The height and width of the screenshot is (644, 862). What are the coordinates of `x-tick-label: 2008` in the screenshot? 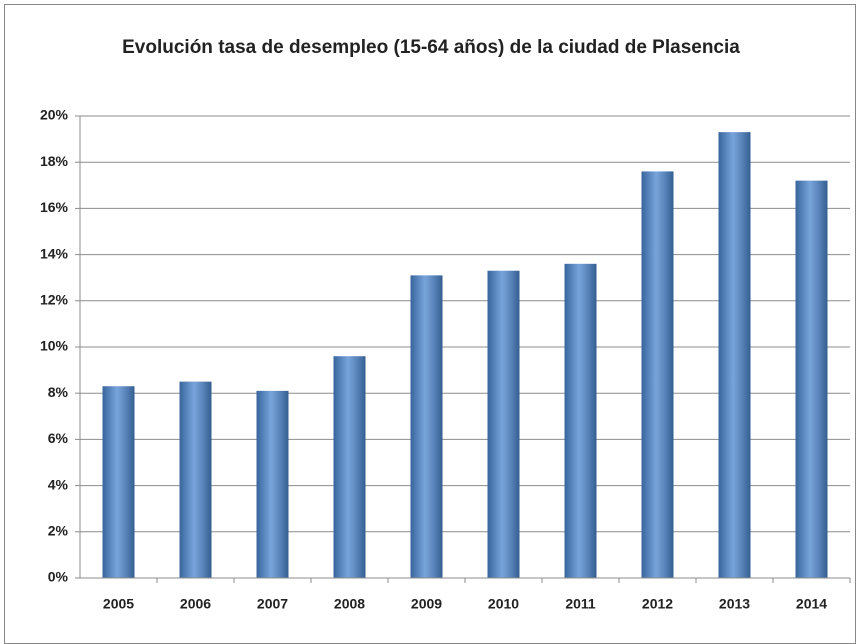 It's located at (349, 604).